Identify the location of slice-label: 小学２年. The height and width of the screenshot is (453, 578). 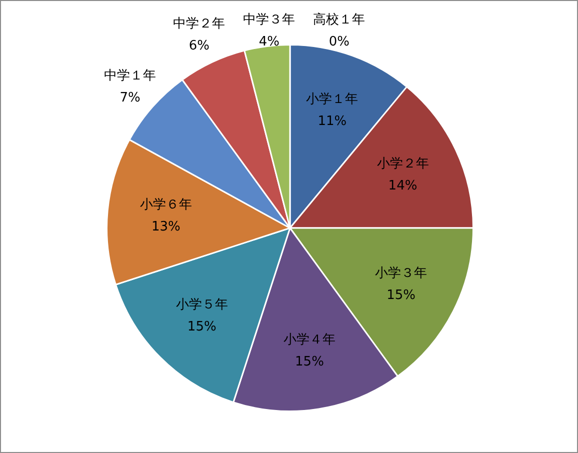
(402, 164).